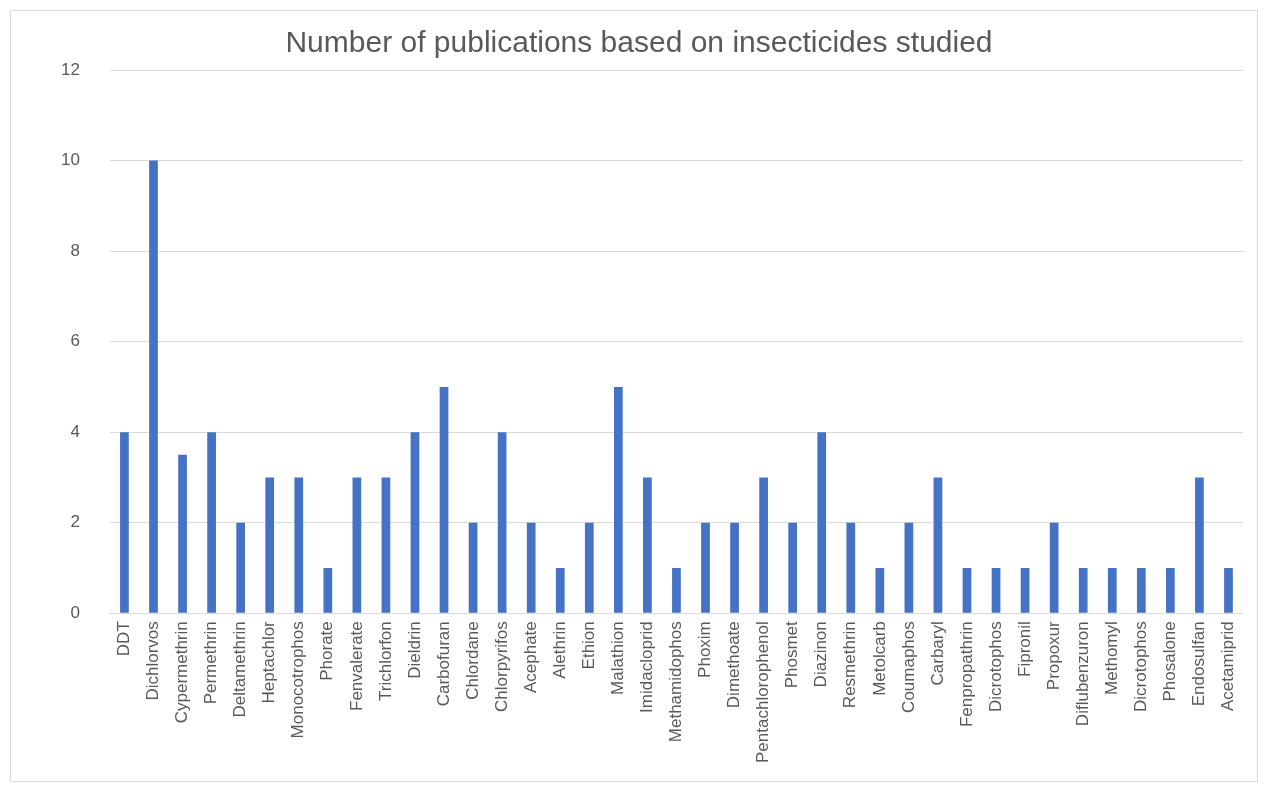 The width and height of the screenshot is (1264, 788). Describe the element at coordinates (75, 612) in the screenshot. I see `y-tick-label: 0` at that location.